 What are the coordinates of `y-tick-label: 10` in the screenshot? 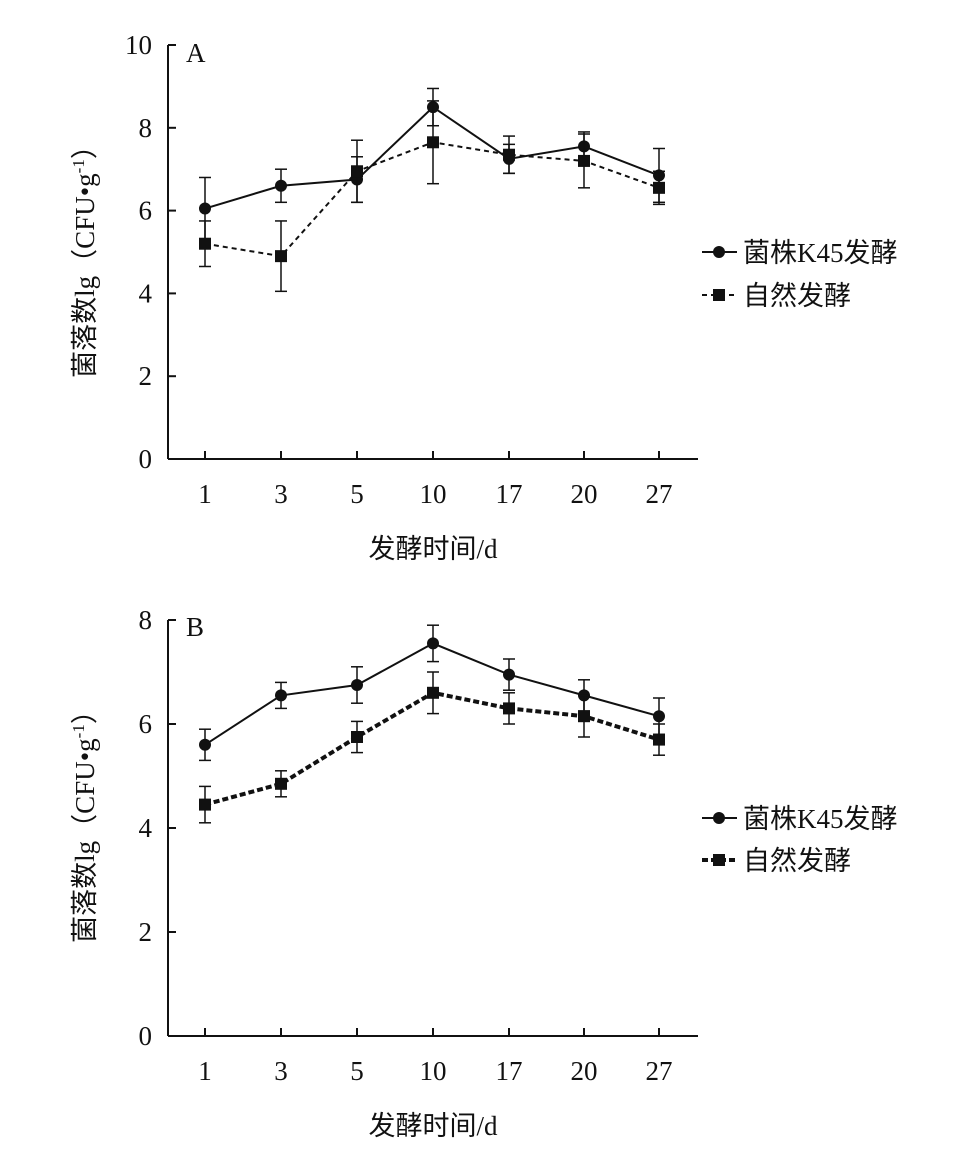 It's located at (138, 45).